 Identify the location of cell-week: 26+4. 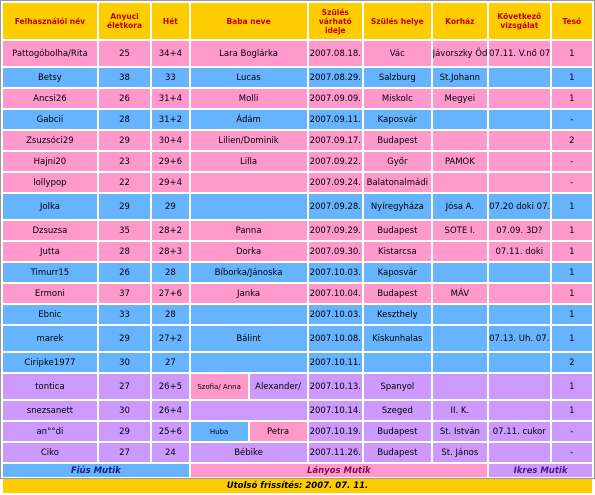
(170, 410).